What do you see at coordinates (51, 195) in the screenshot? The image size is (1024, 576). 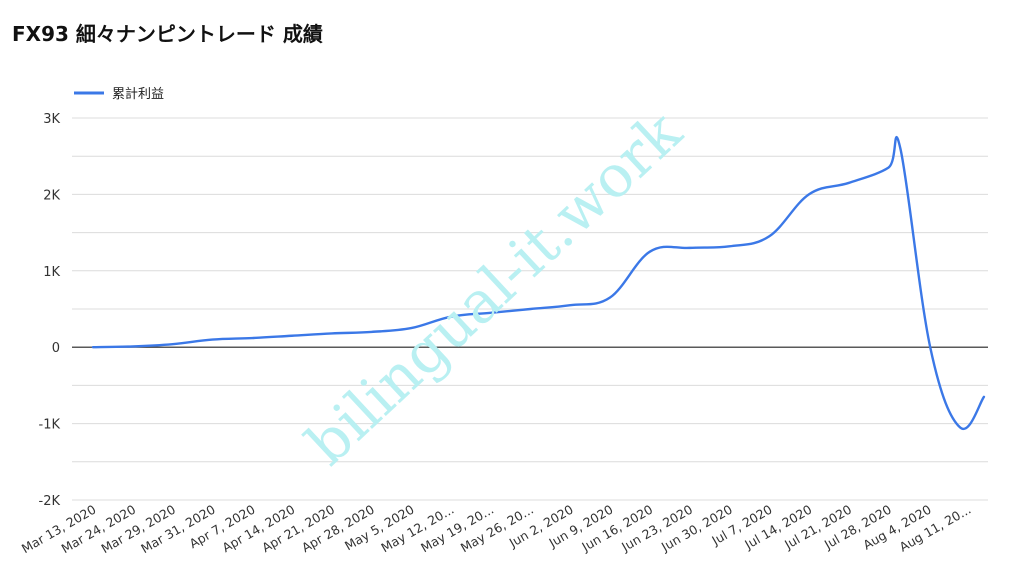 I see `y-tick-label: 2K` at bounding box center [51, 195].